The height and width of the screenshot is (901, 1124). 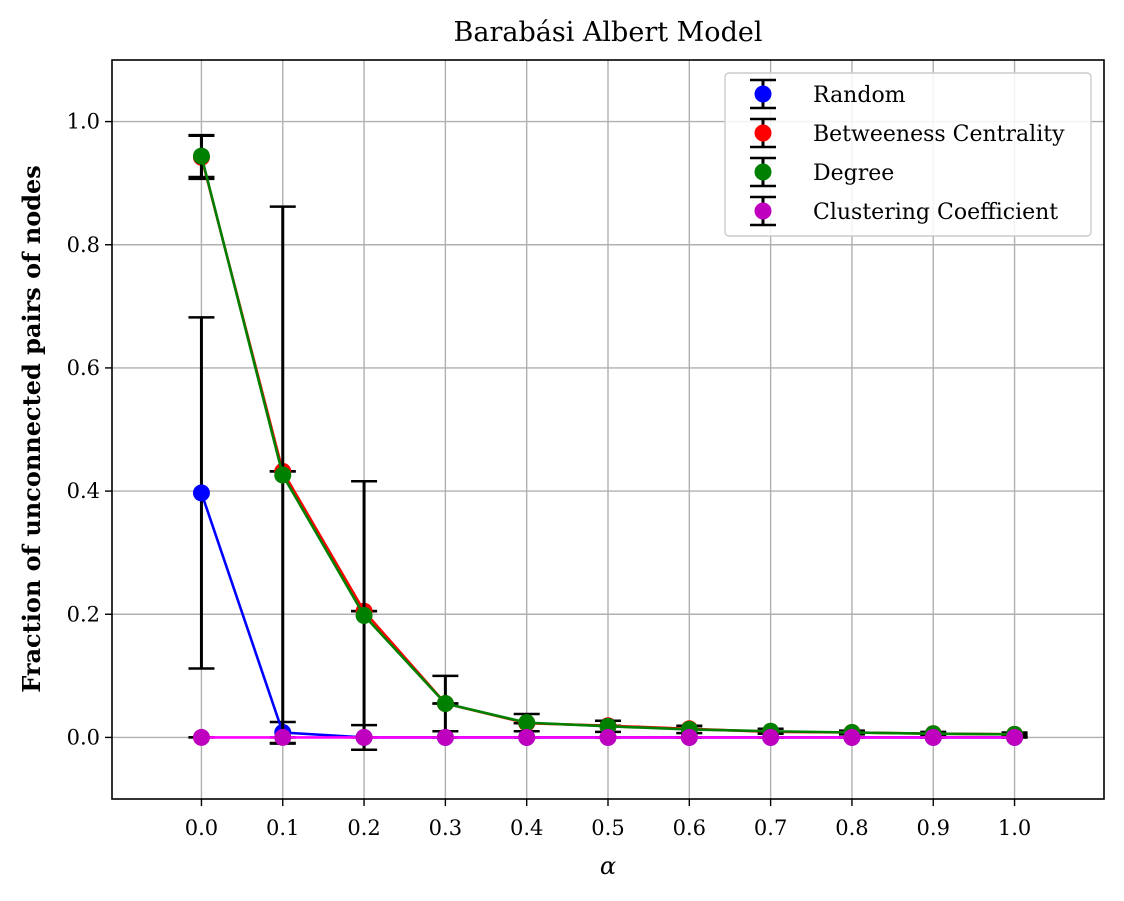 I want to click on legend-entry: Degree, so click(x=822, y=172).